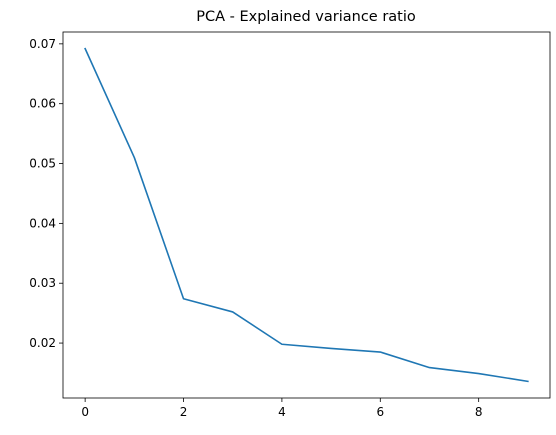 Image resolution: width=556 pixels, height=435 pixels. Describe the element at coordinates (42, 283) in the screenshot. I see `y-tick-label: 0.03` at that location.